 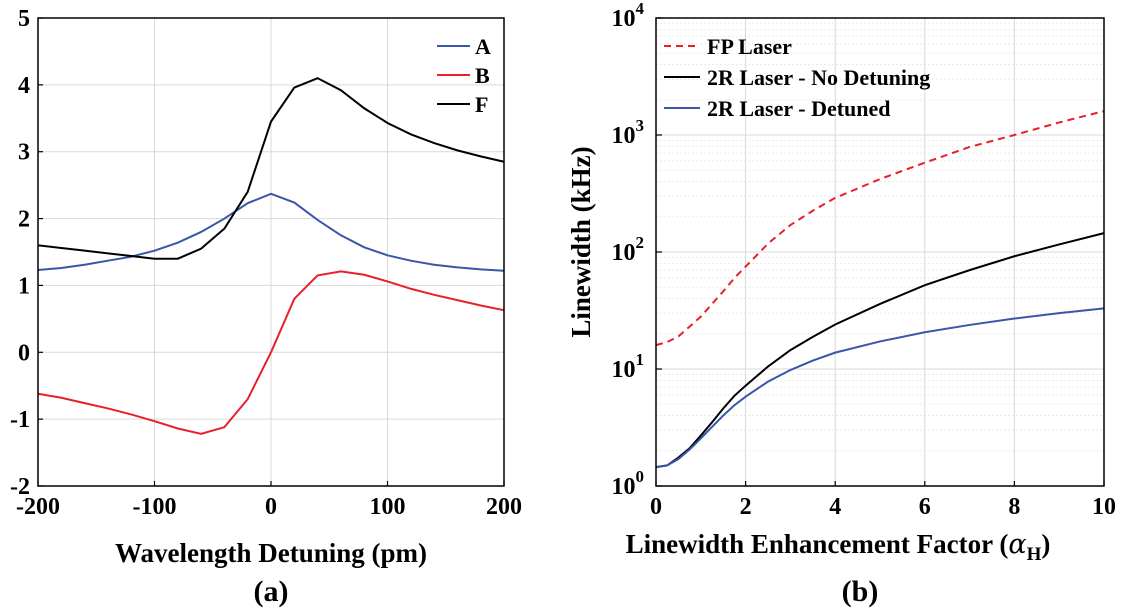 What do you see at coordinates (1034, 554) in the screenshot?
I see `chart-b-x-axis-label-subscript: H` at bounding box center [1034, 554].